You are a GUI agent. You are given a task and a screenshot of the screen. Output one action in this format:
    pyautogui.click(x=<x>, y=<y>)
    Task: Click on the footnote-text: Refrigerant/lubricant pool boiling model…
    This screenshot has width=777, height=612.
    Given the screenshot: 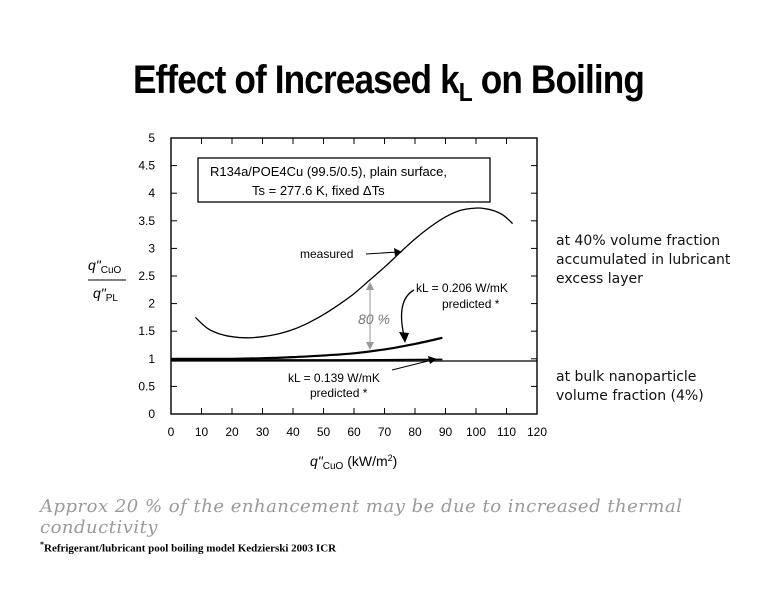 What is the action you would take?
    pyautogui.click(x=190, y=548)
    